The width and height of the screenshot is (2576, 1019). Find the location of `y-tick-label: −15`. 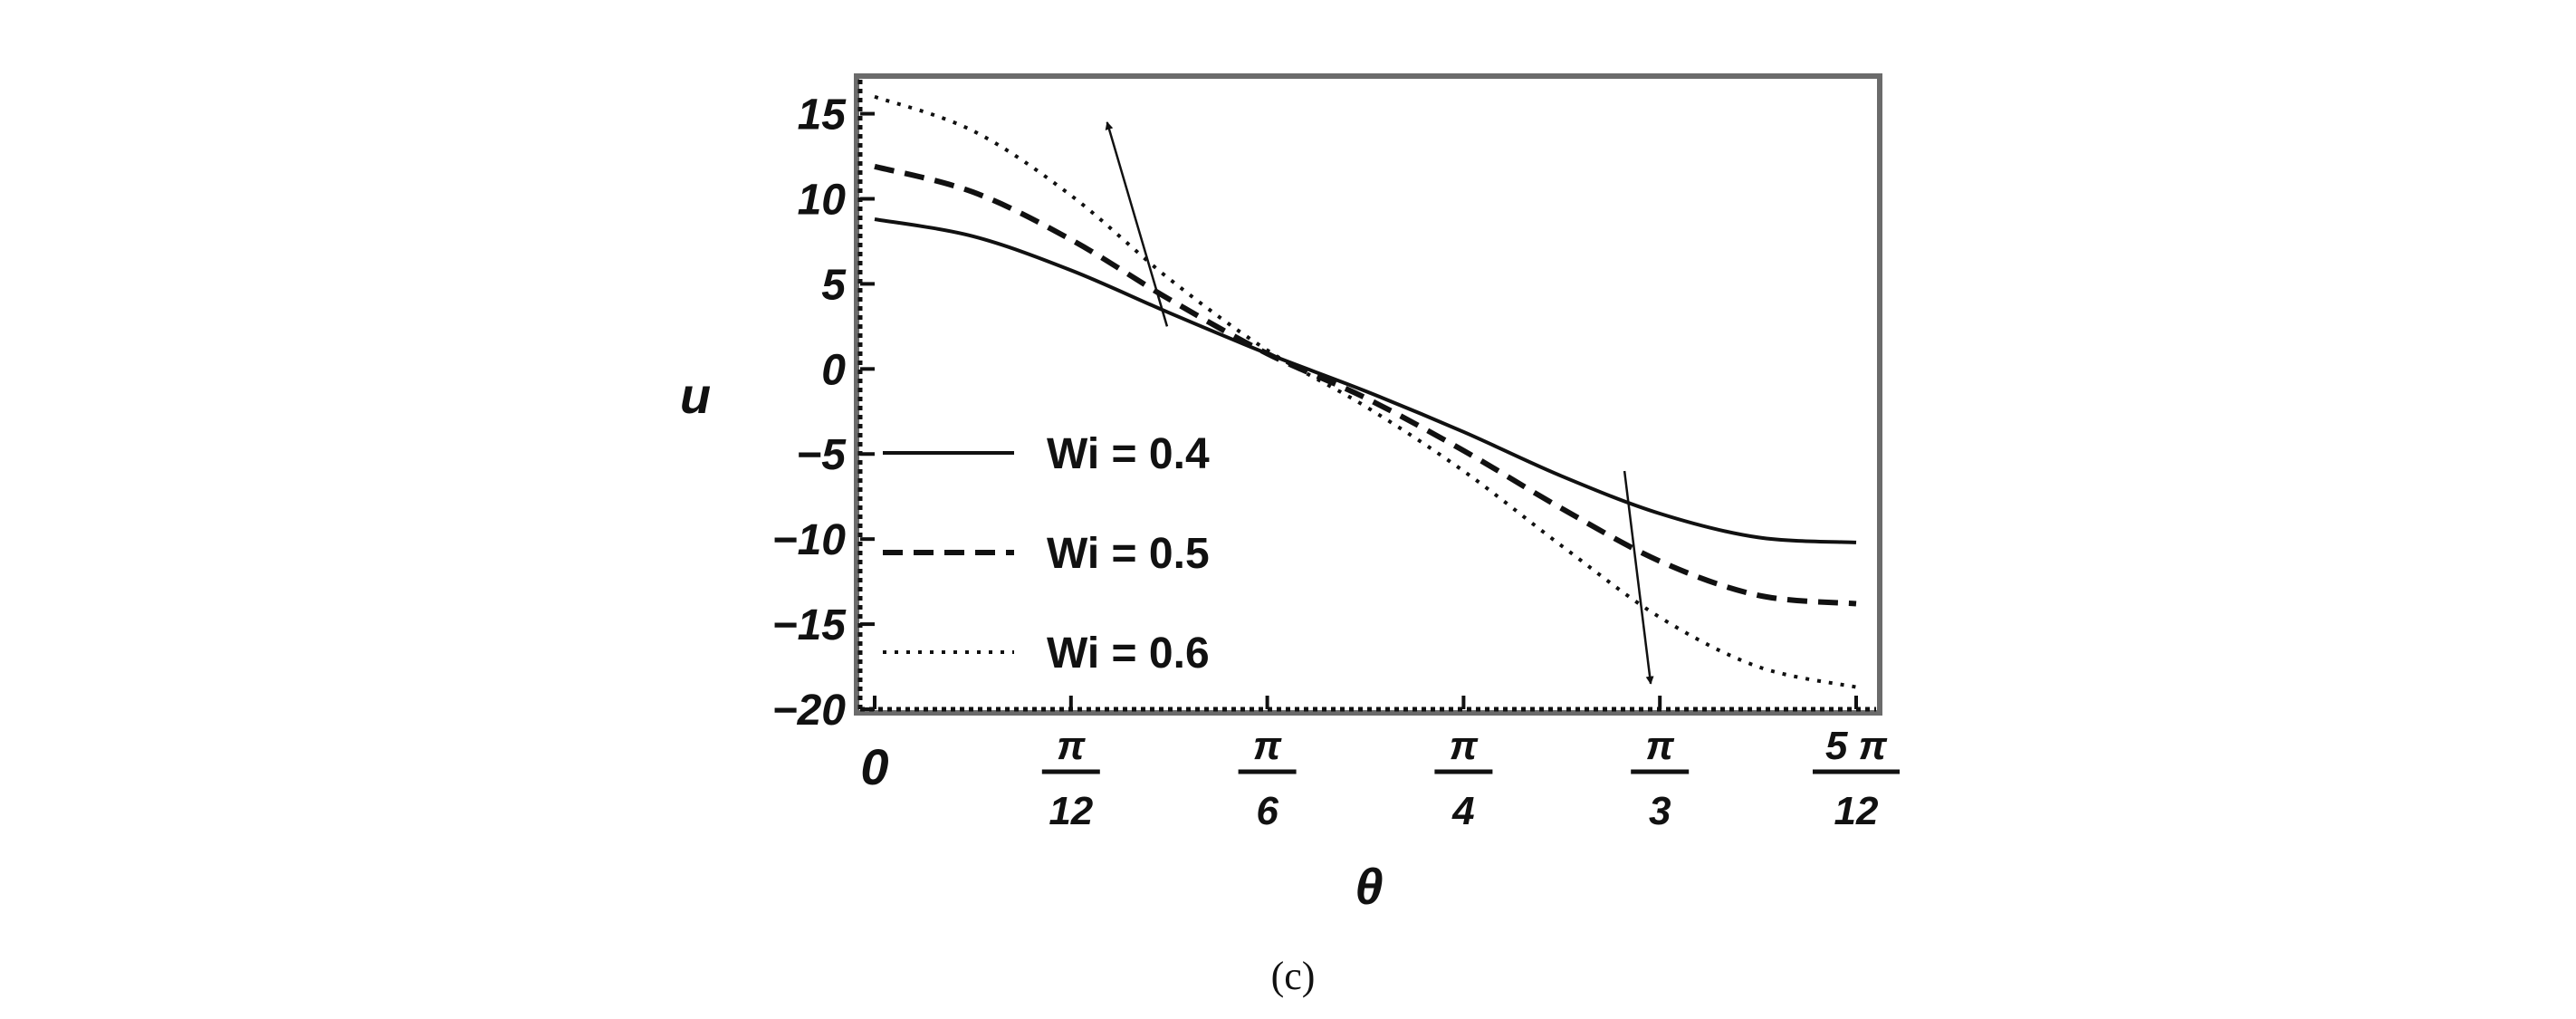

y-tick-label: −15 is located at coordinates (809, 625).